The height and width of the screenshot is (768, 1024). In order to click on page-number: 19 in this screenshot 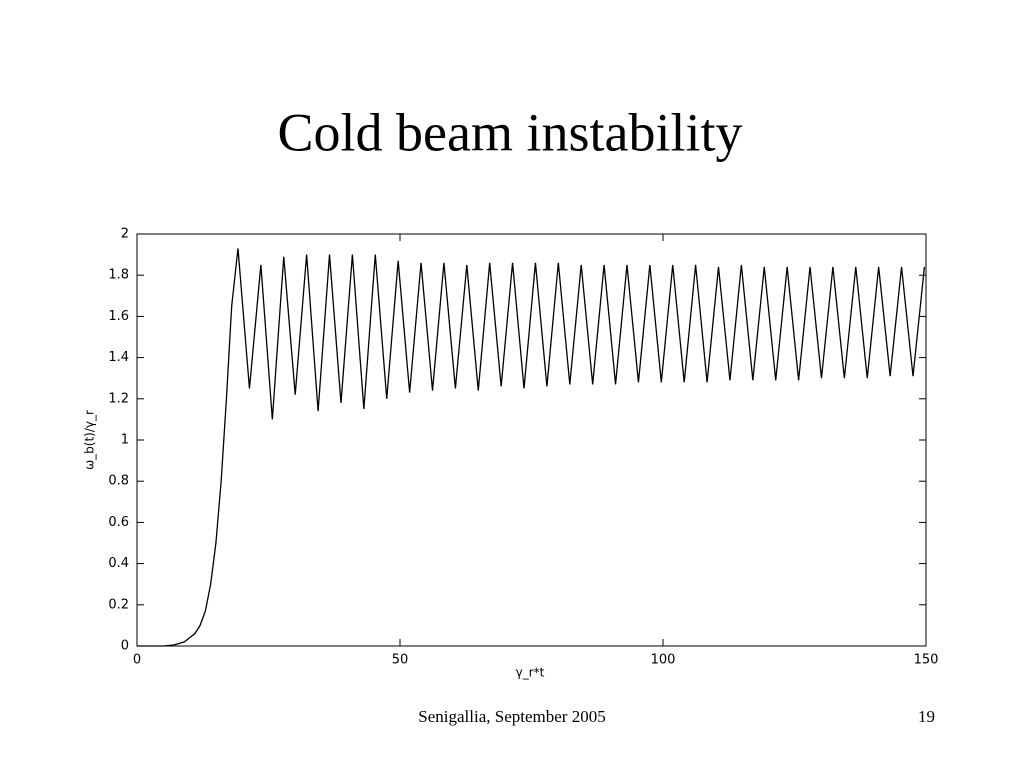, I will do `click(926, 716)`.